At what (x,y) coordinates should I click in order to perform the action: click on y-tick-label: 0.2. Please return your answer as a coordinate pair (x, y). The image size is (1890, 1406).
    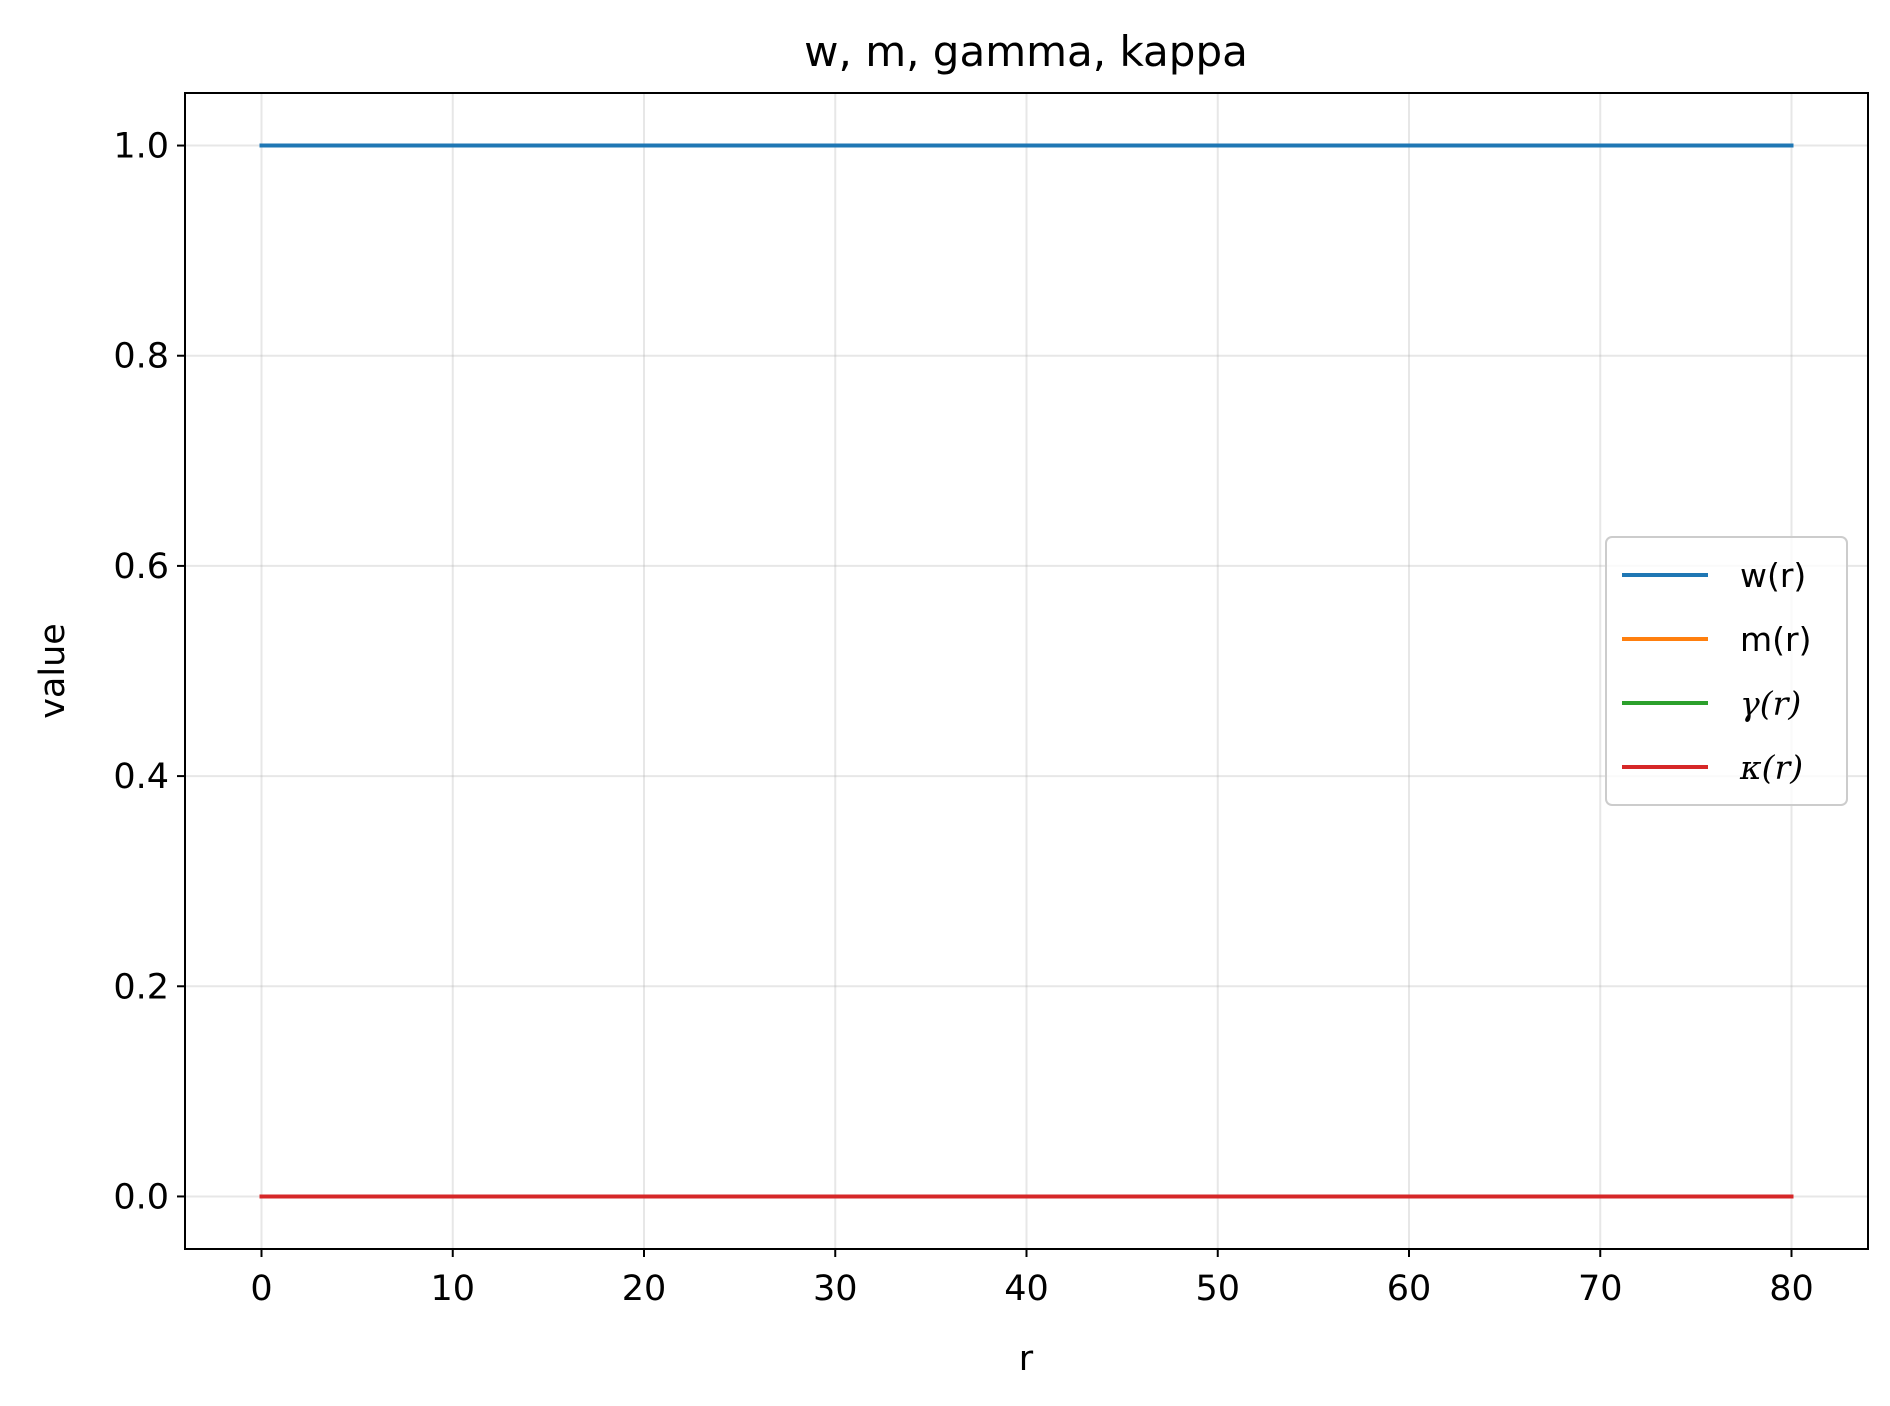
    Looking at the image, I should click on (141, 987).